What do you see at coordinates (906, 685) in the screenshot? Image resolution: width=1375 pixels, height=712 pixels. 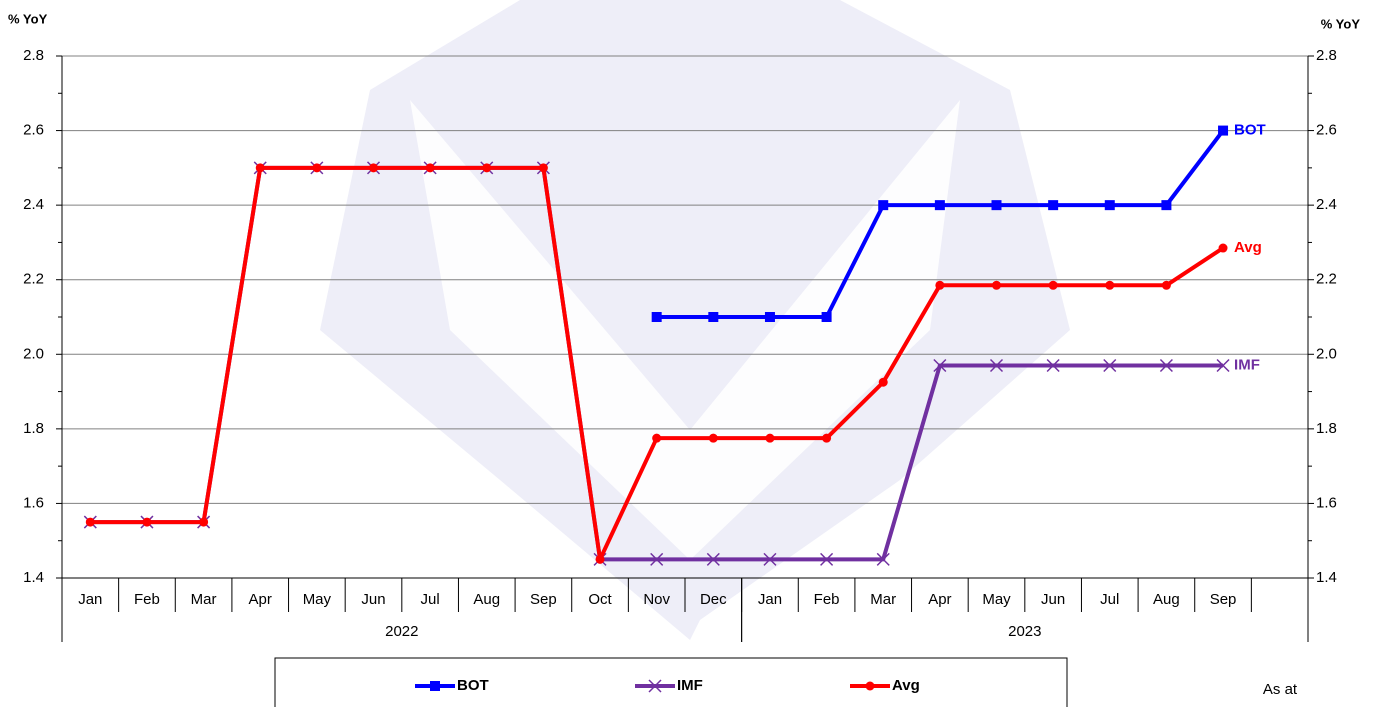 I see `legend-label: Avg` at bounding box center [906, 685].